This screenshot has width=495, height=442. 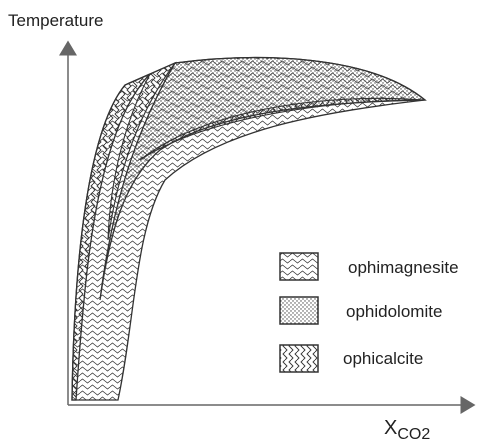 I want to click on legend-label: ophicalcite, so click(x=383, y=358).